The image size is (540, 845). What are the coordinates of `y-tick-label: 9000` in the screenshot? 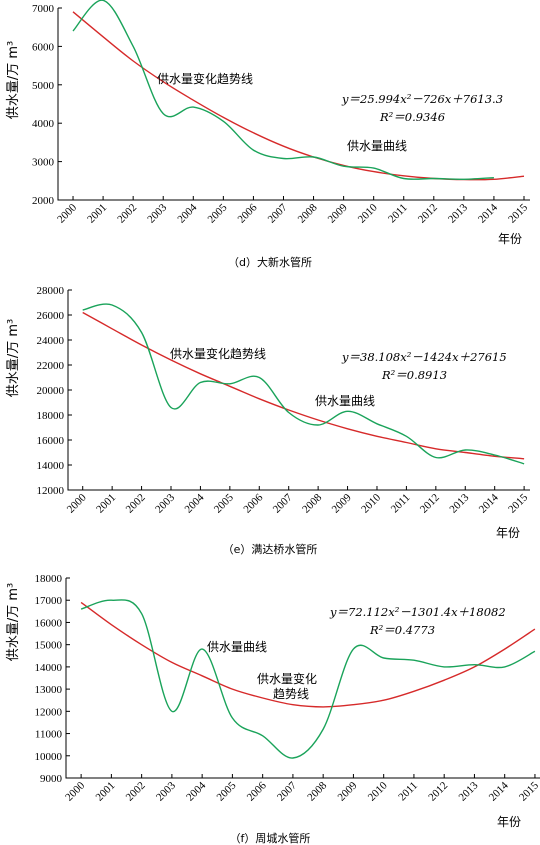 It's located at (51, 779).